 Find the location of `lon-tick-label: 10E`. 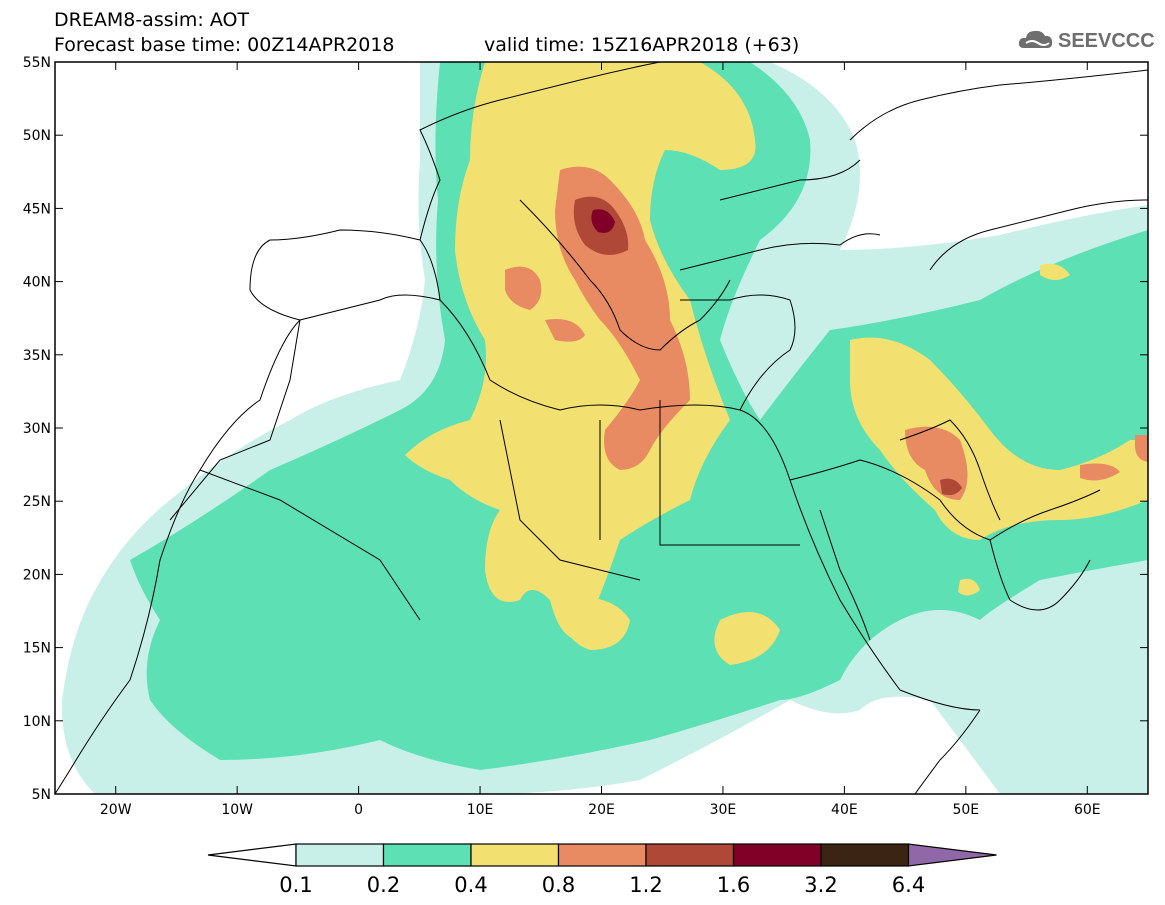

lon-tick-label: 10E is located at coordinates (480, 810).